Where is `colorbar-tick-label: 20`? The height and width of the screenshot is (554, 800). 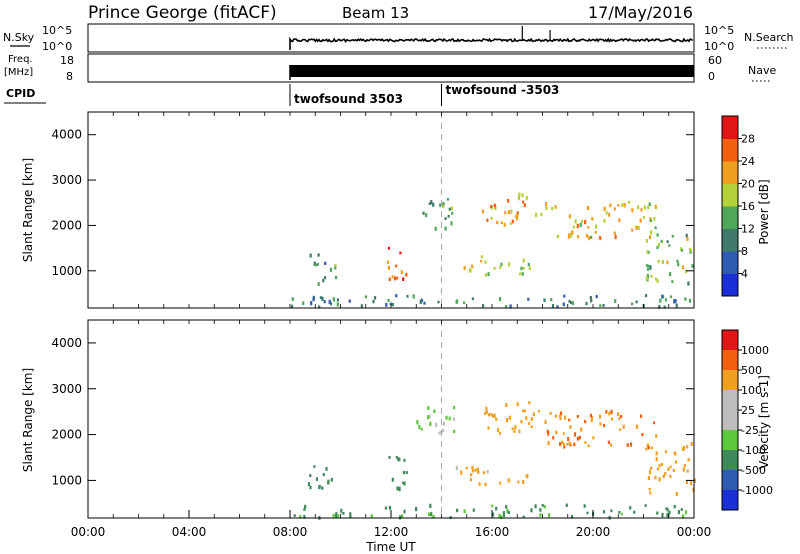
colorbar-tick-label: 20 is located at coordinates (748, 184).